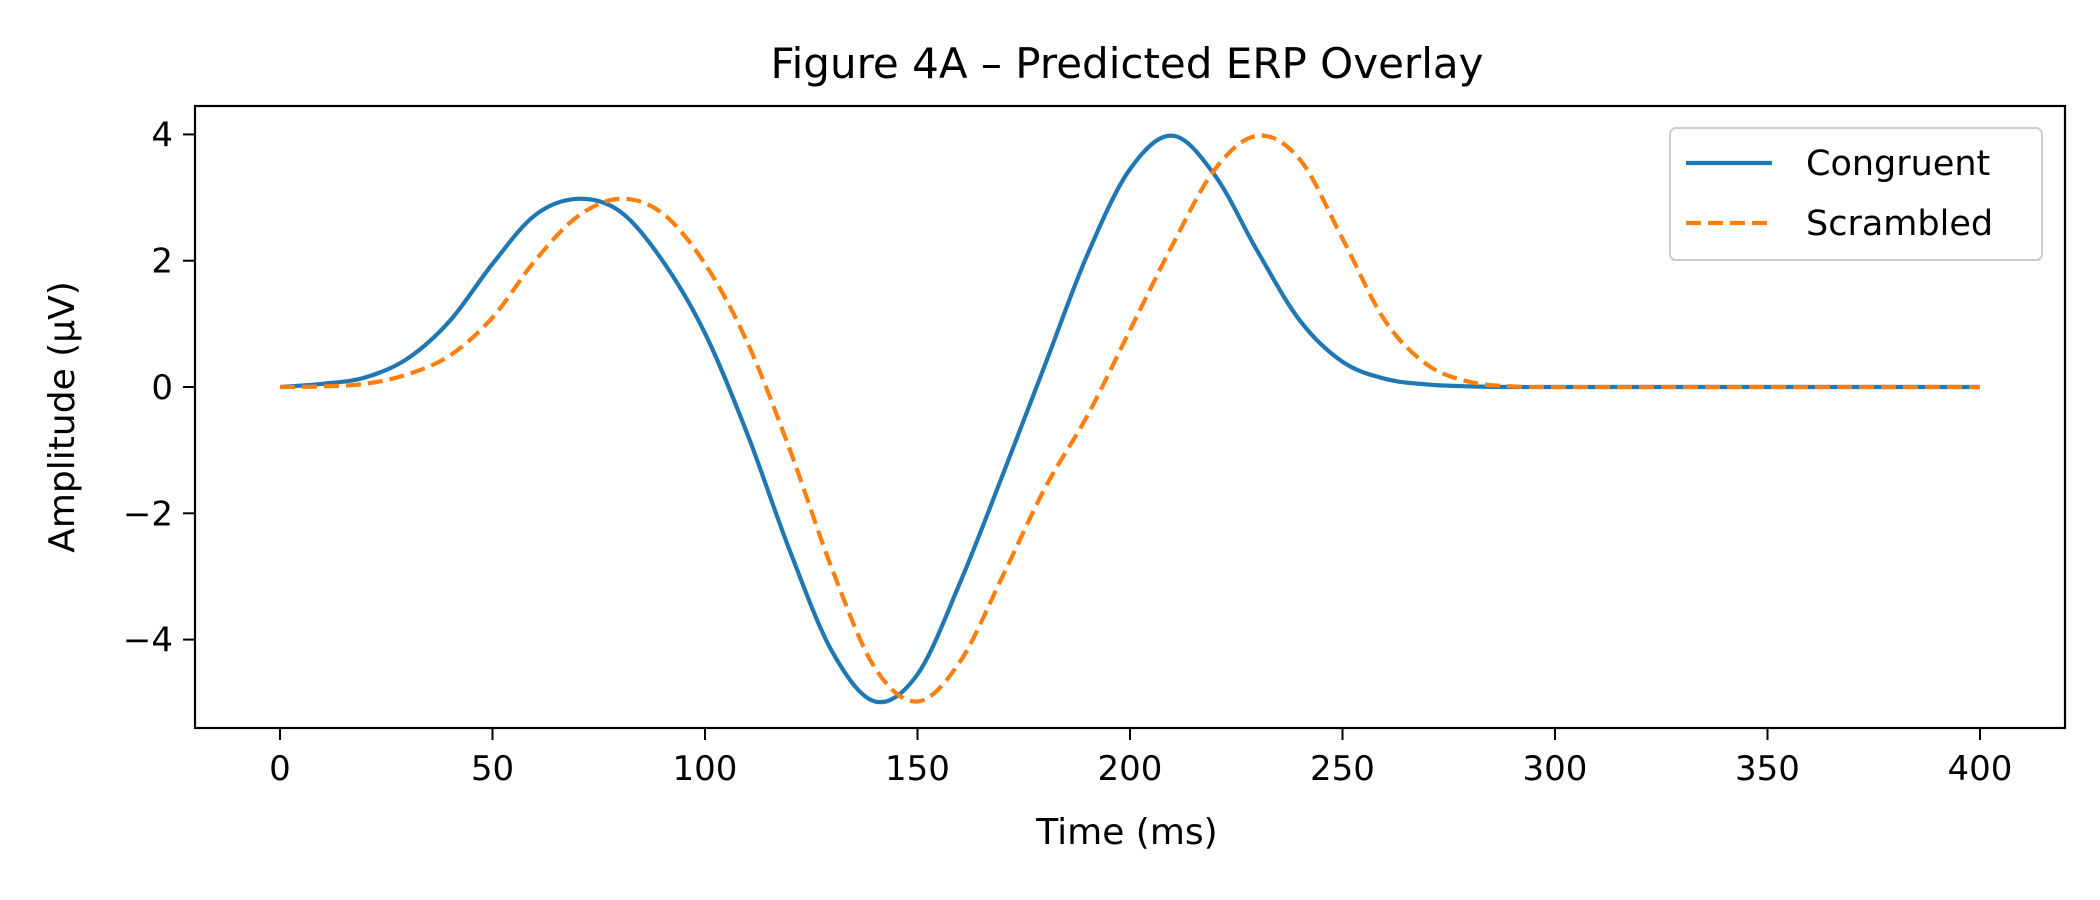 The image size is (2100, 900). Describe the element at coordinates (148, 641) in the screenshot. I see `y-tick-label: −4` at that location.